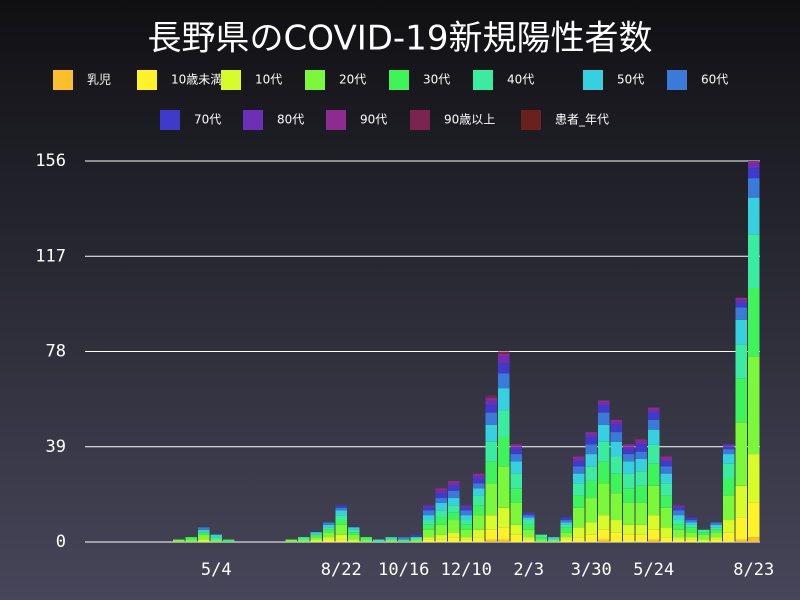  What do you see at coordinates (56, 352) in the screenshot?
I see `y-tick-label: 78` at bounding box center [56, 352].